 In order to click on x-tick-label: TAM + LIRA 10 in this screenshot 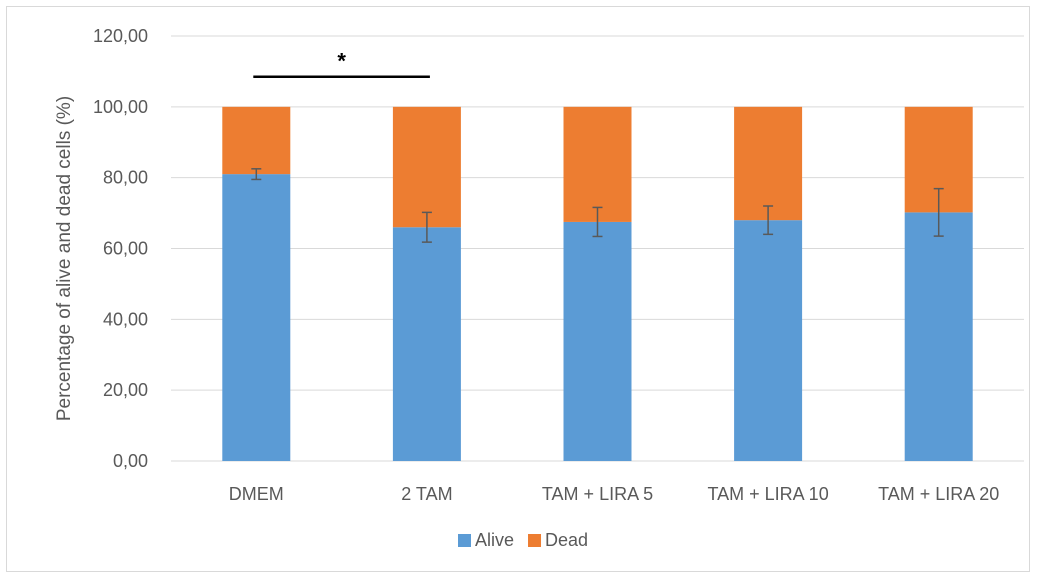, I will do `click(767, 494)`.